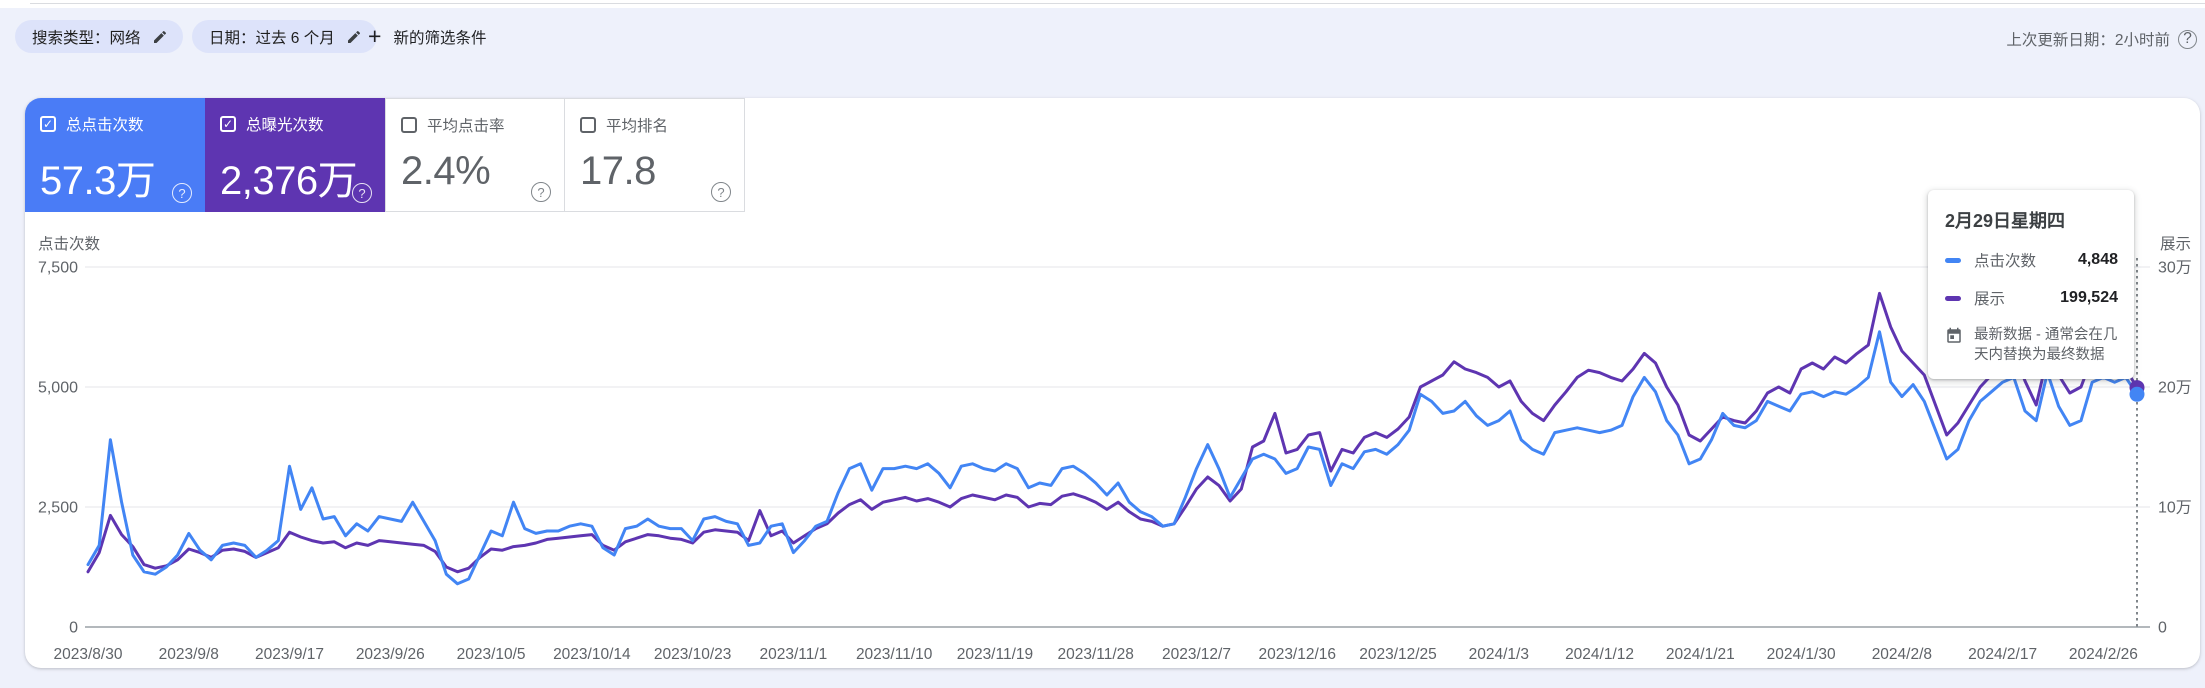 This screenshot has height=688, width=2205. What do you see at coordinates (98, 181) in the screenshot?
I see `tile-value: 57.3万` at bounding box center [98, 181].